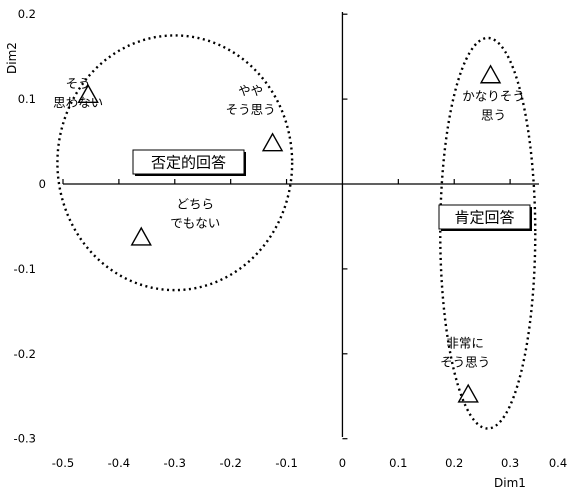 The image size is (572, 492). What do you see at coordinates (195, 222) in the screenshot?
I see `point-label-dochiradem: でもない` at bounding box center [195, 222].